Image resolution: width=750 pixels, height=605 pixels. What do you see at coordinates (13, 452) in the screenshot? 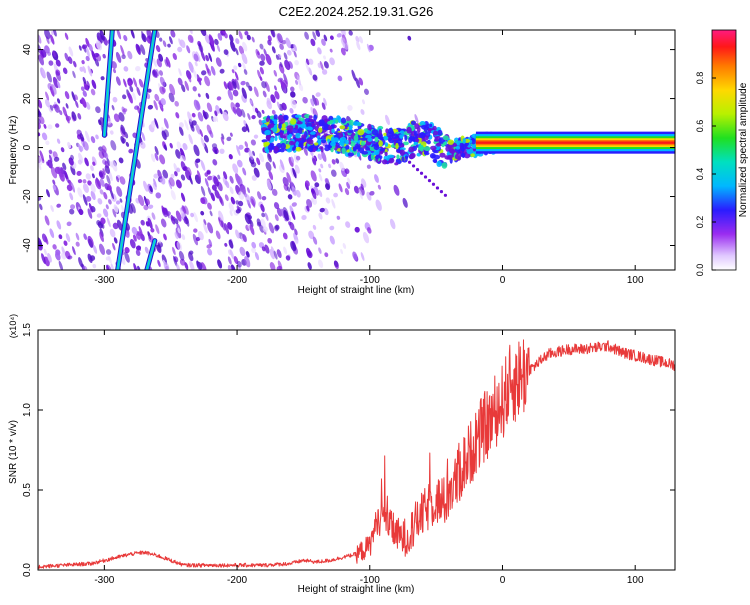
I see `snr-ylabel: SNR (10 * v/v)` at bounding box center [13, 452].